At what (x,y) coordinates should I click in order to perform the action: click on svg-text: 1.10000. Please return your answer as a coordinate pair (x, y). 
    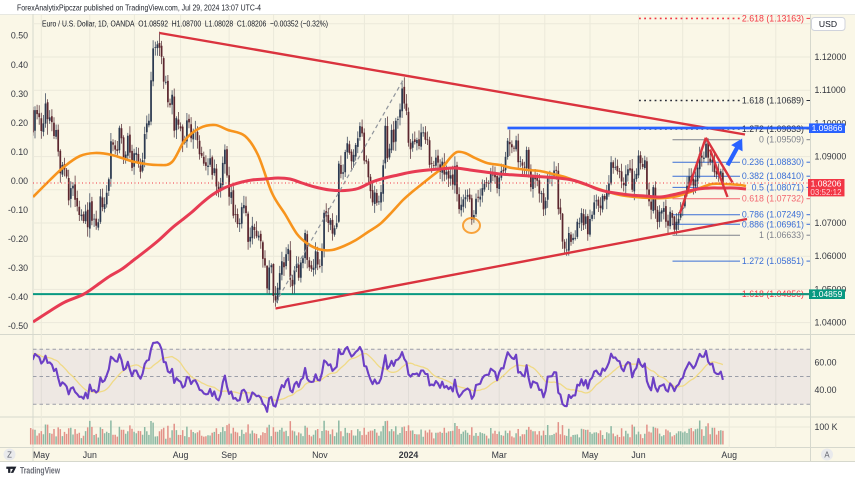
    Looking at the image, I should click on (831, 123).